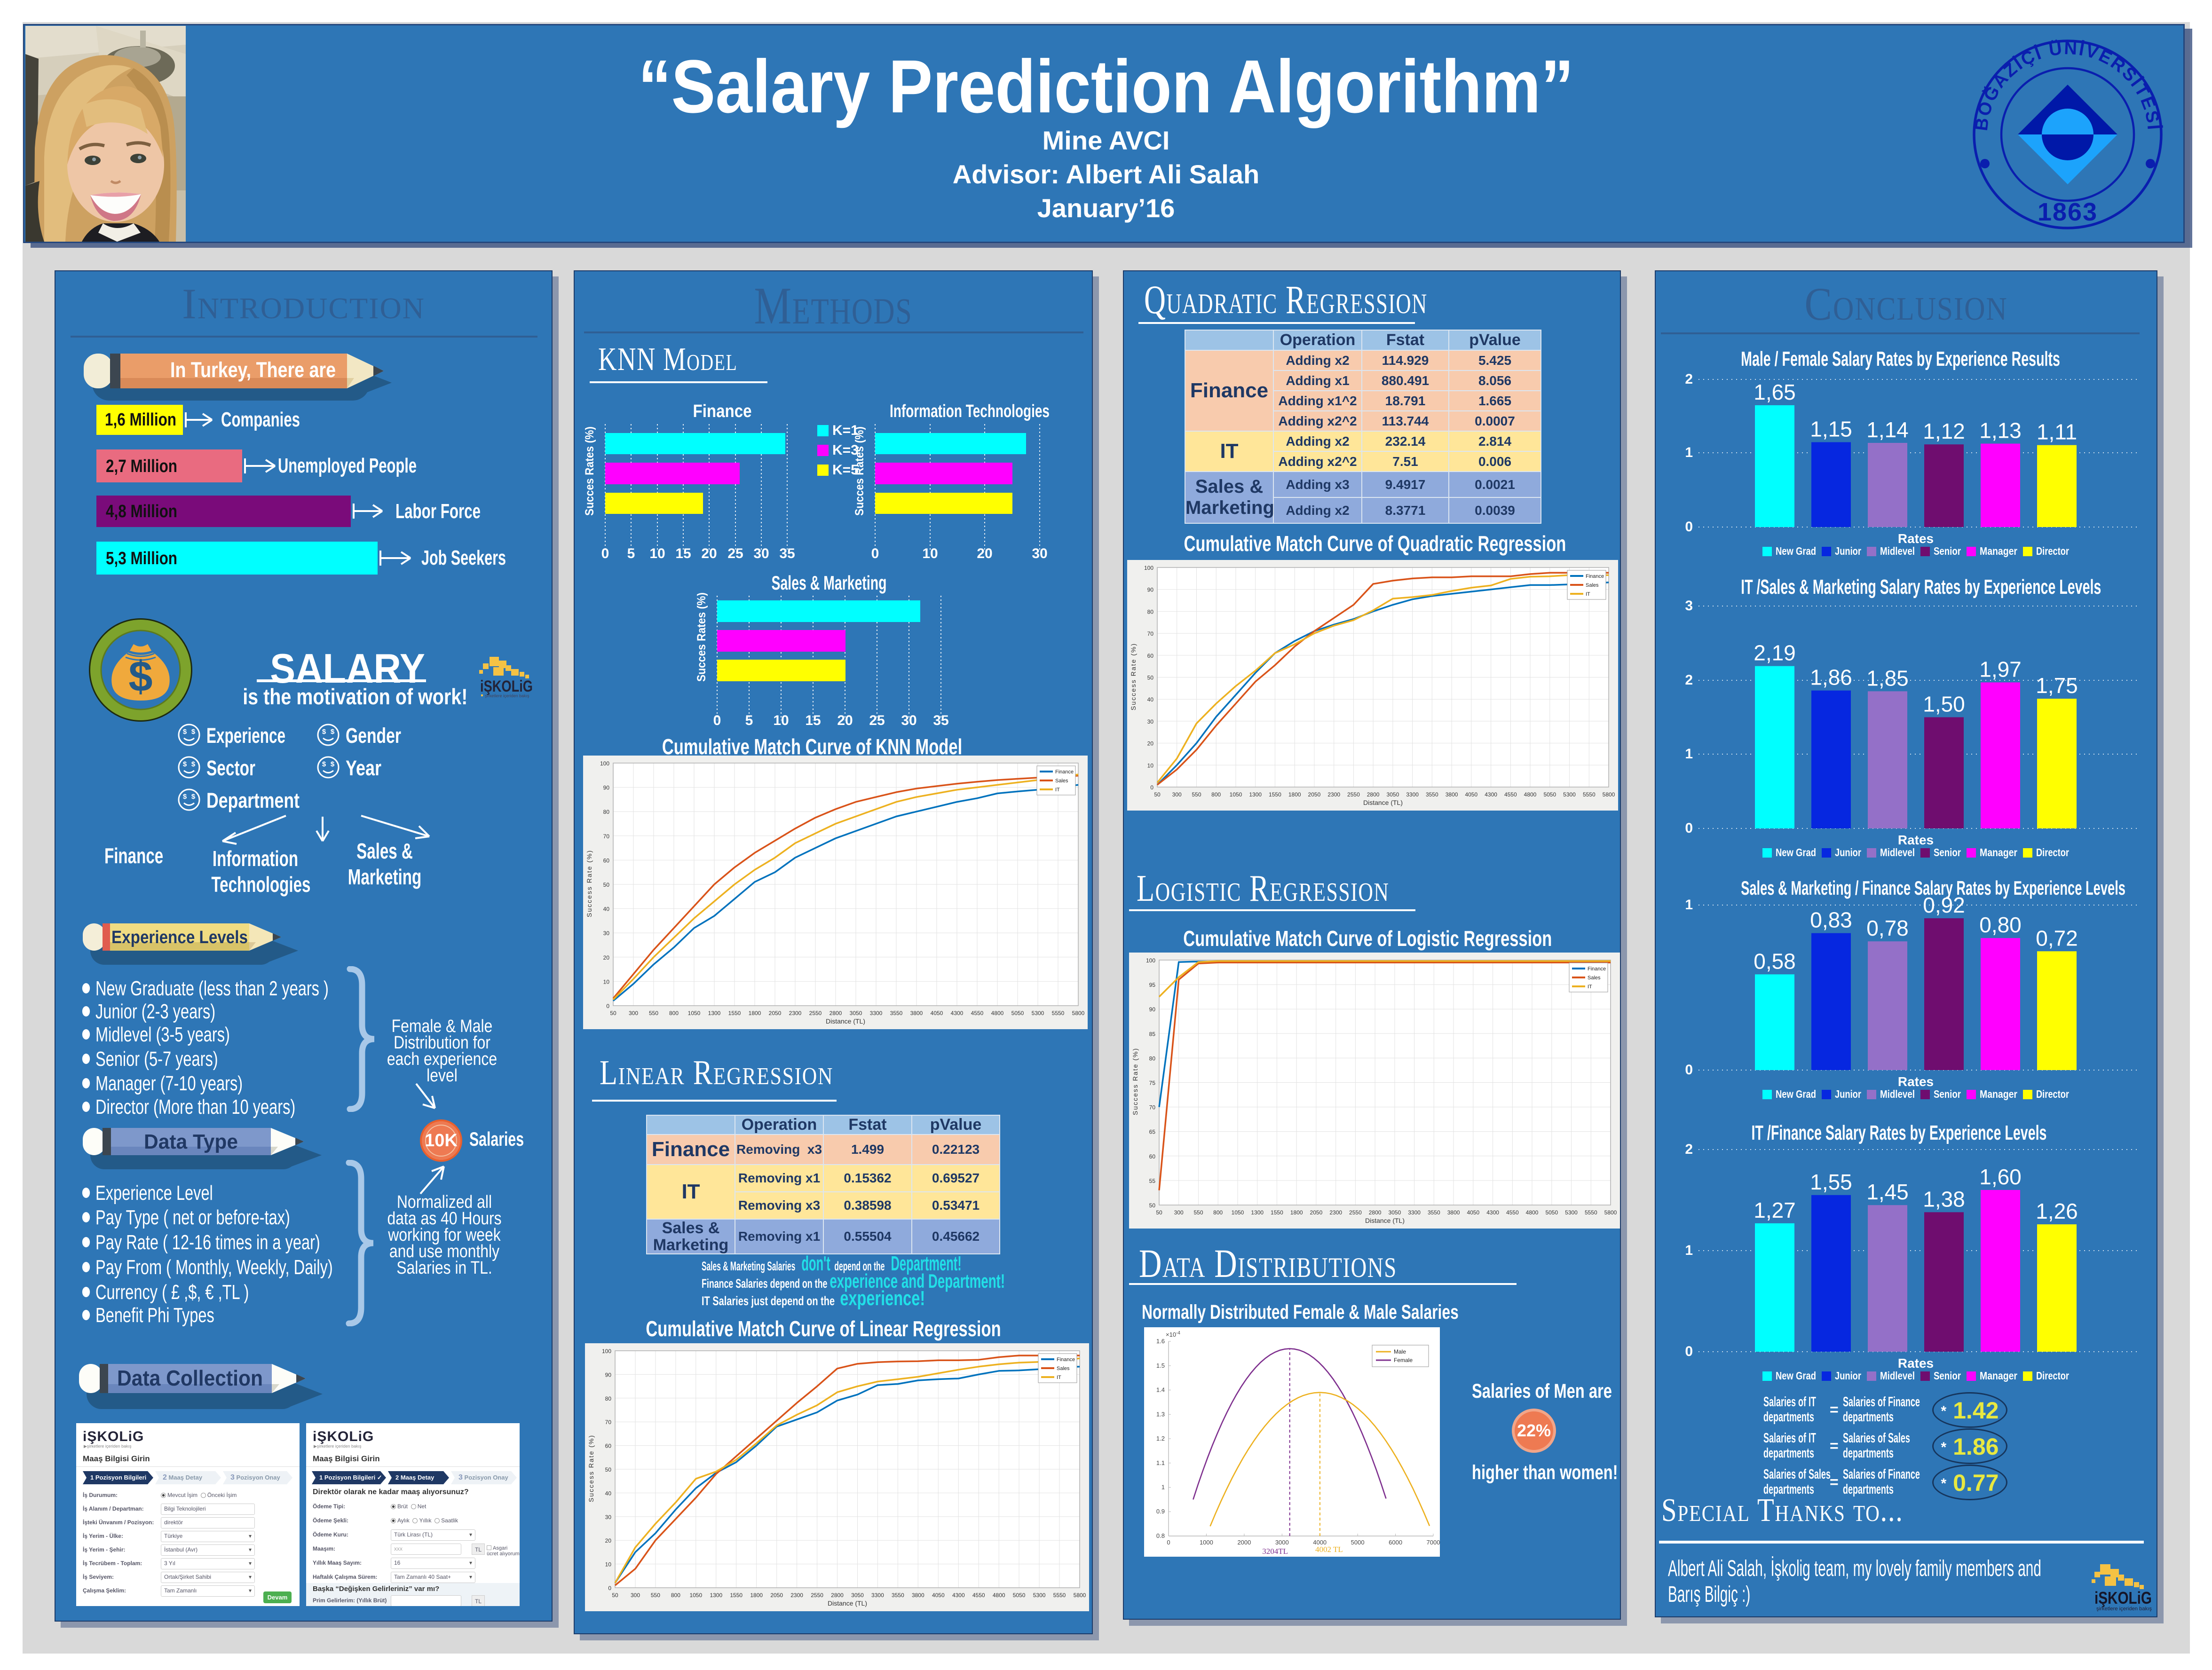 This screenshot has height=1670, width=2212. I want to click on svg-text: 1.4, so click(1160, 1390).